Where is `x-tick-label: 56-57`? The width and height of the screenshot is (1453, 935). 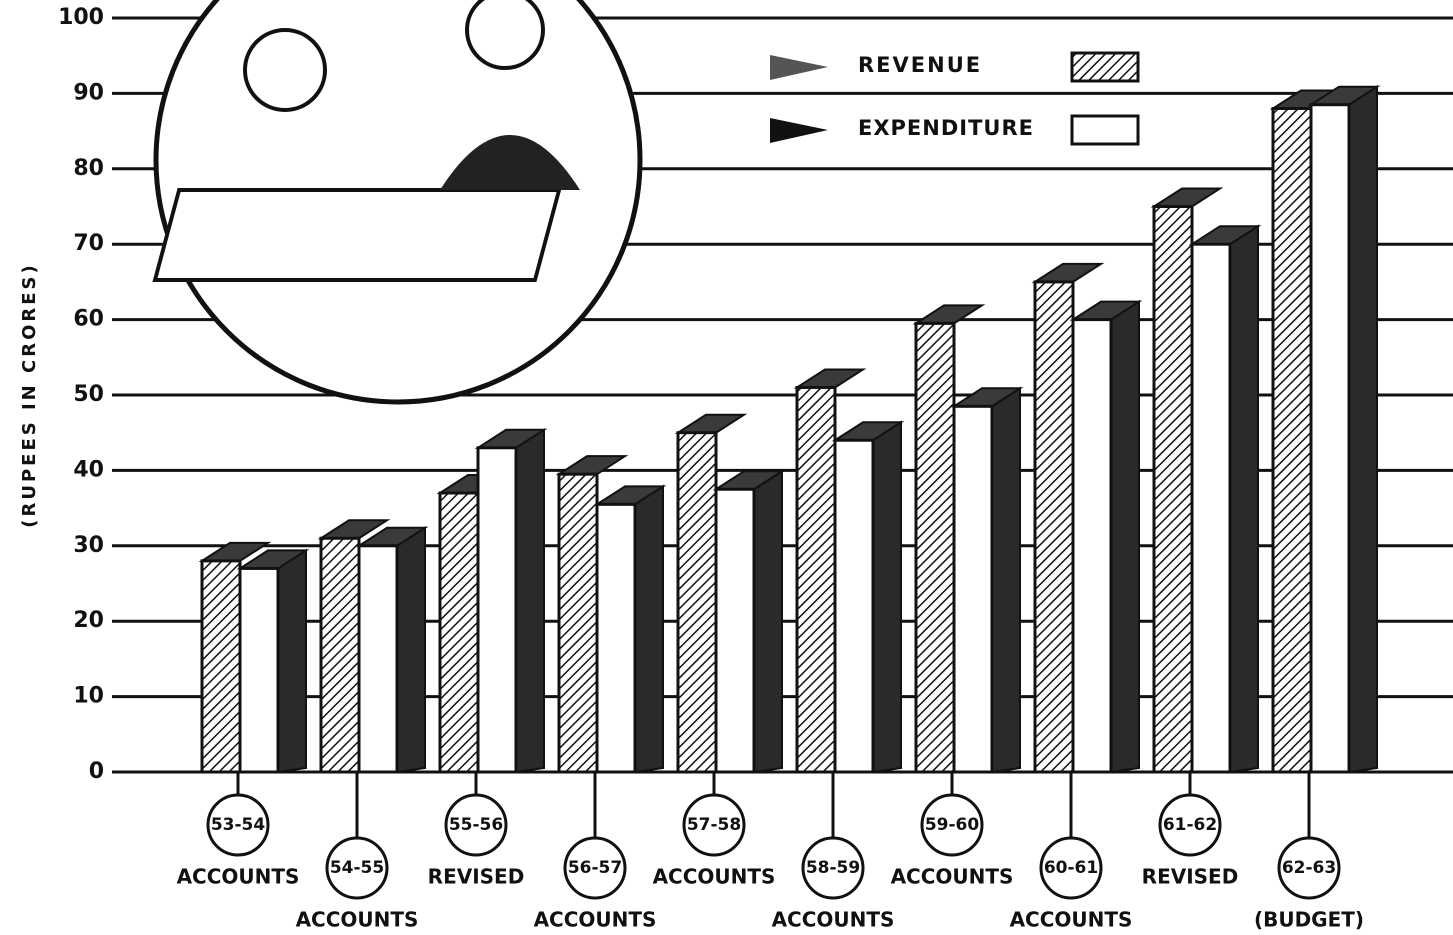 x-tick-label: 56-57 is located at coordinates (595, 868).